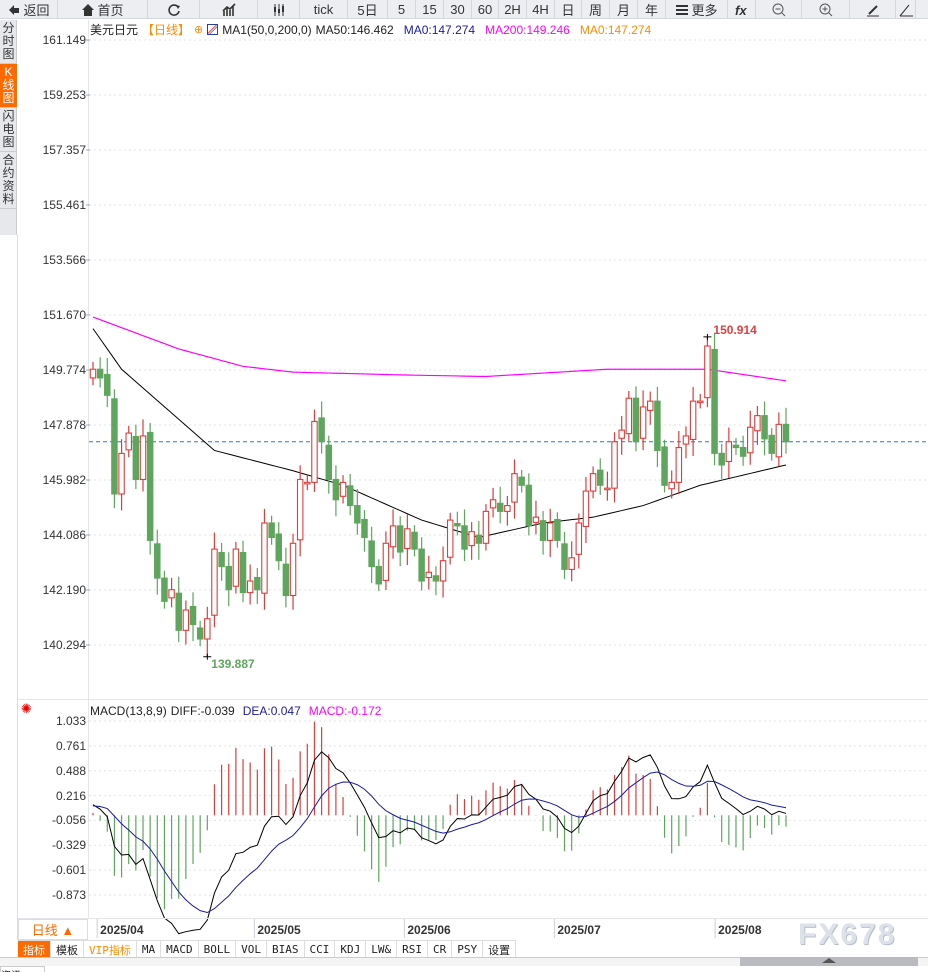  I want to click on period-button: 日线 ▲, so click(53, 929).